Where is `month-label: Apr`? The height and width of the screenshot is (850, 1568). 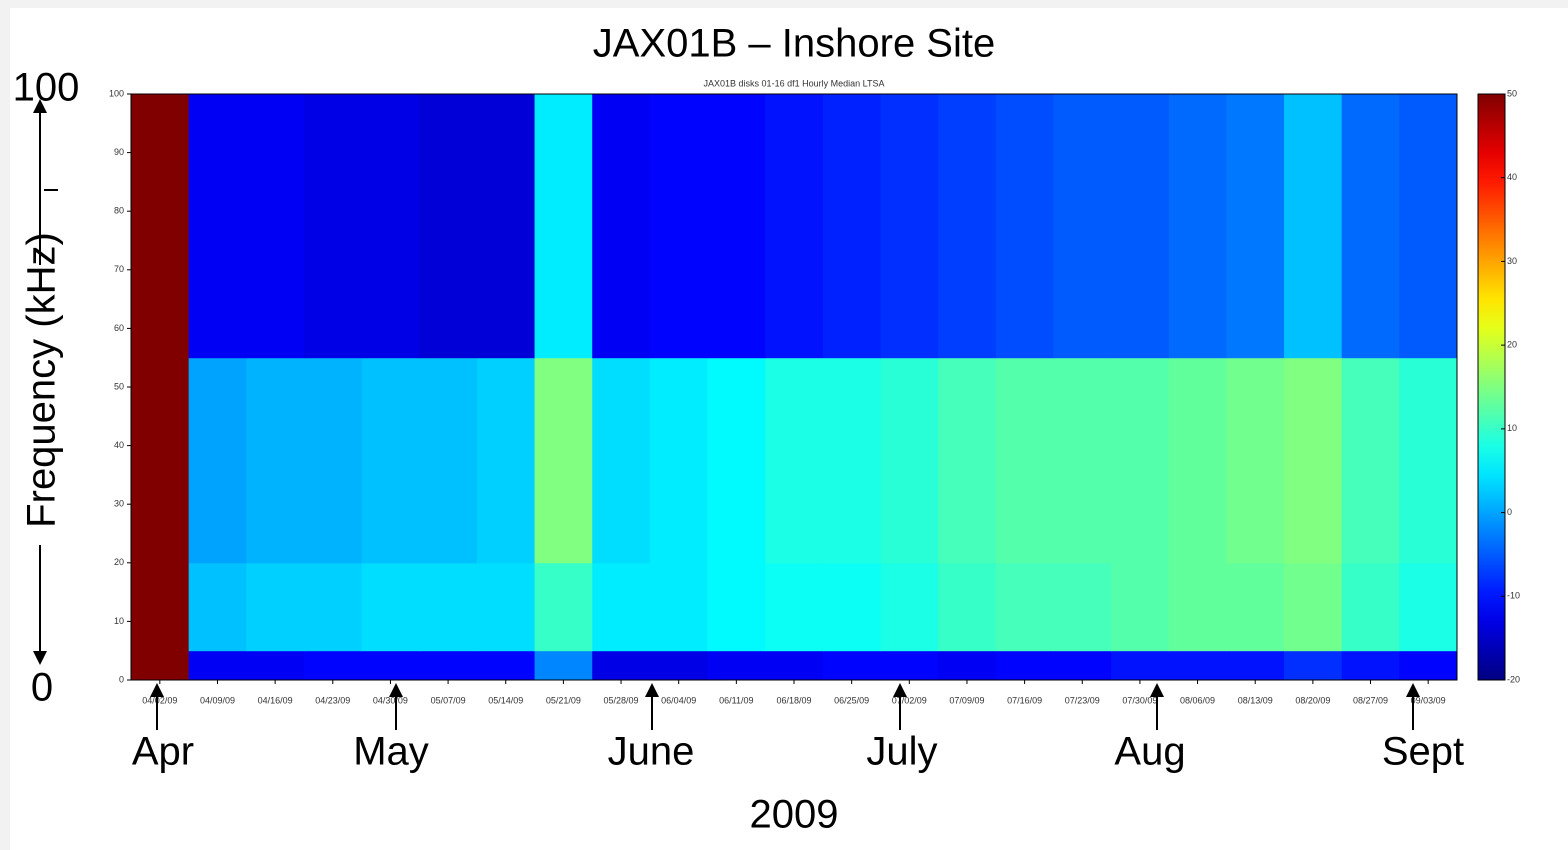
month-label: Apr is located at coordinates (163, 752).